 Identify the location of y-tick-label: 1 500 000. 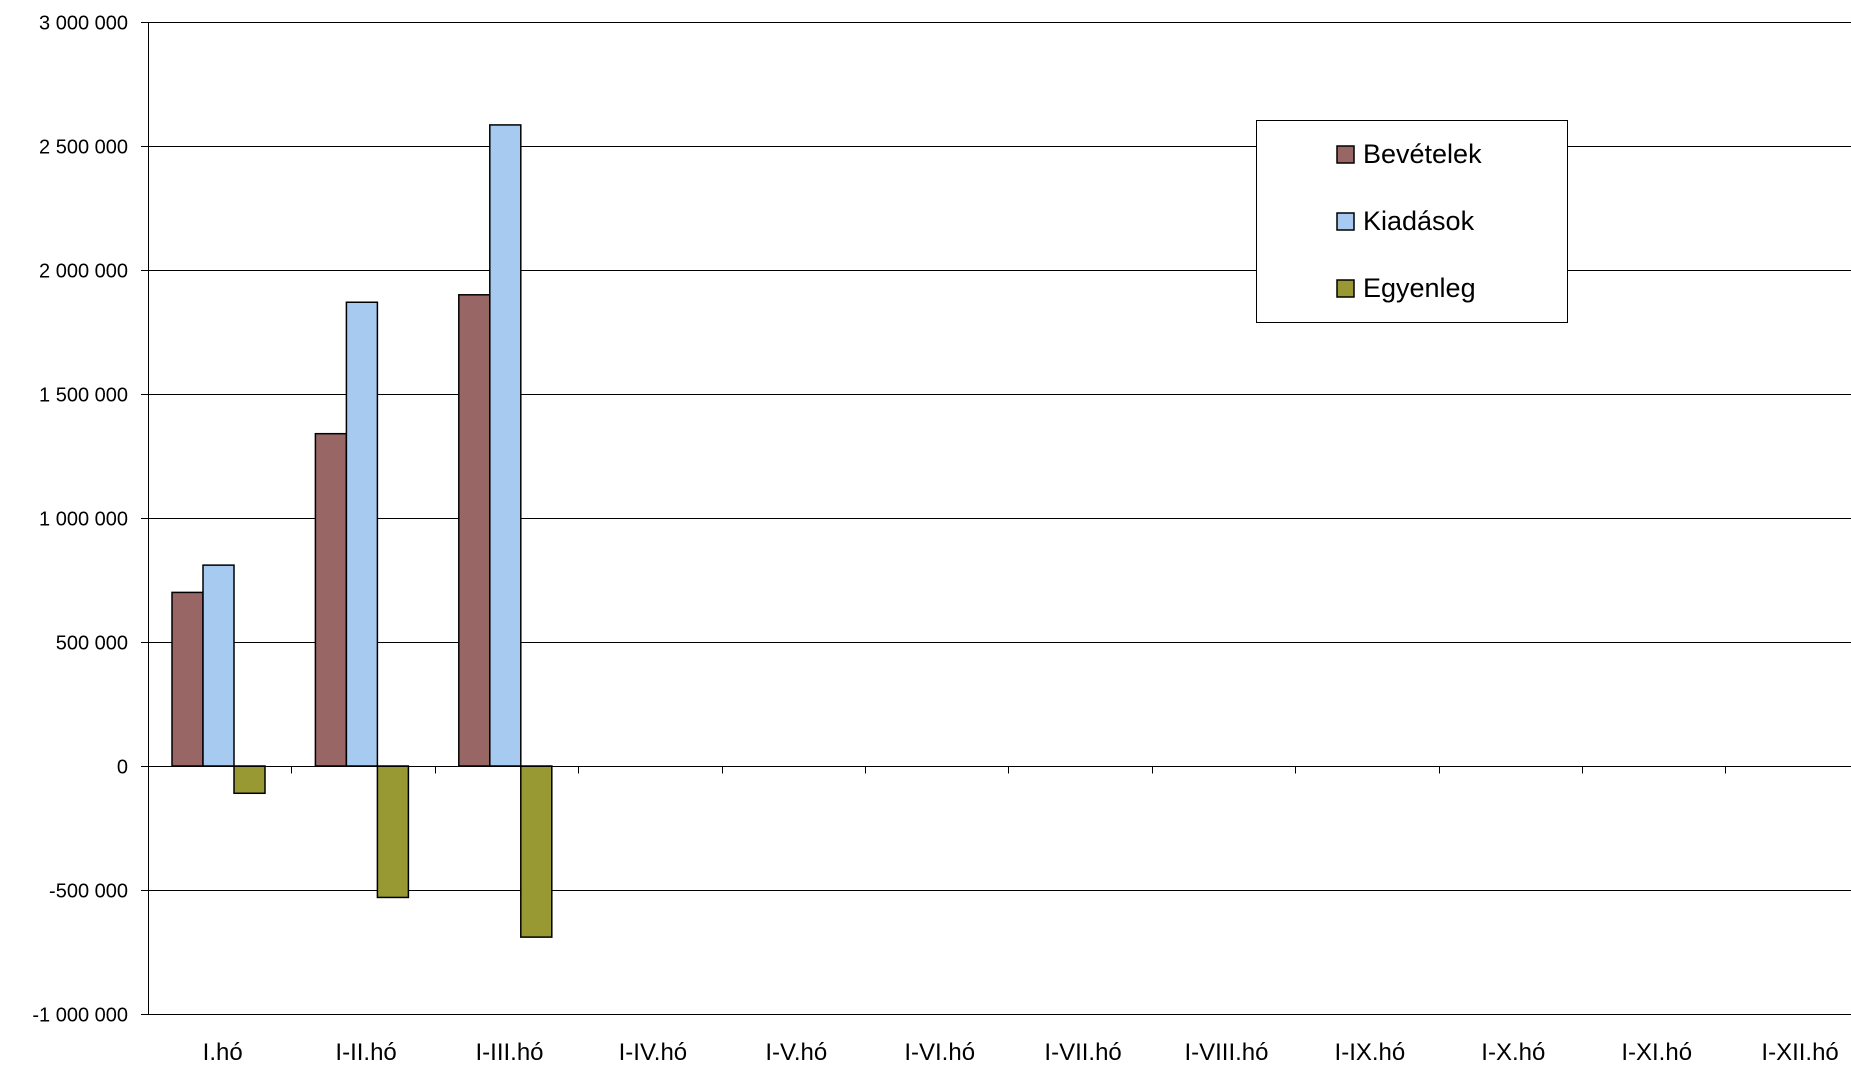
(83, 396).